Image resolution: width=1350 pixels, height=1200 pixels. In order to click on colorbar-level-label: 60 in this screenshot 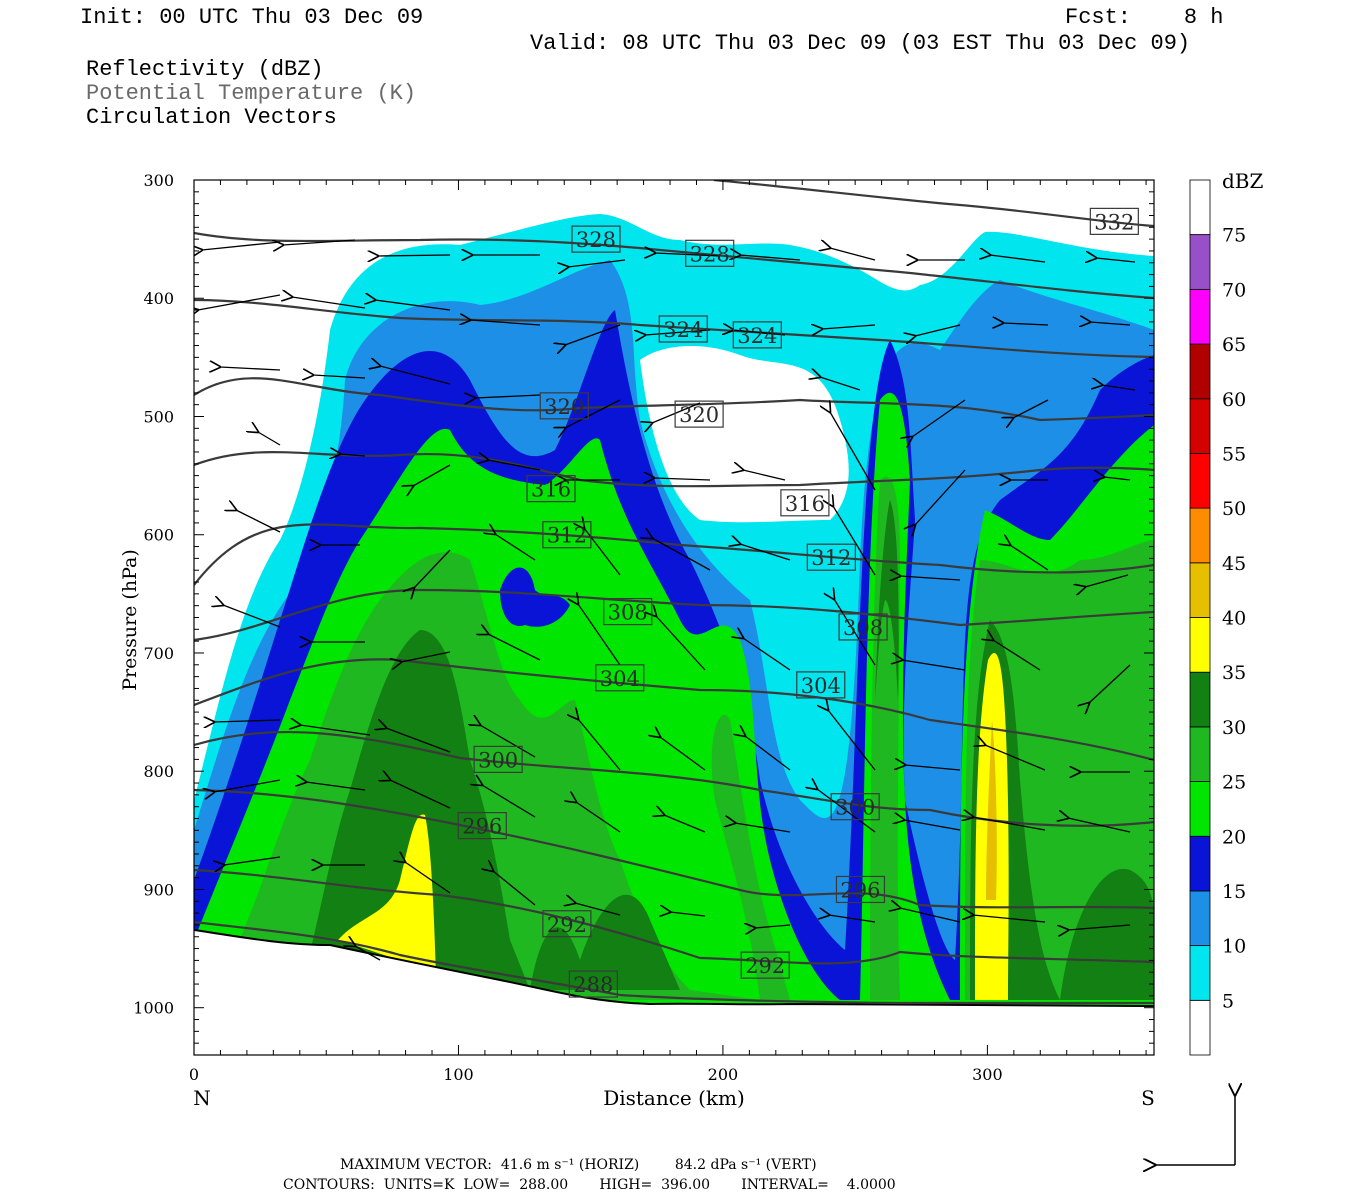, I will do `click(1234, 400)`.